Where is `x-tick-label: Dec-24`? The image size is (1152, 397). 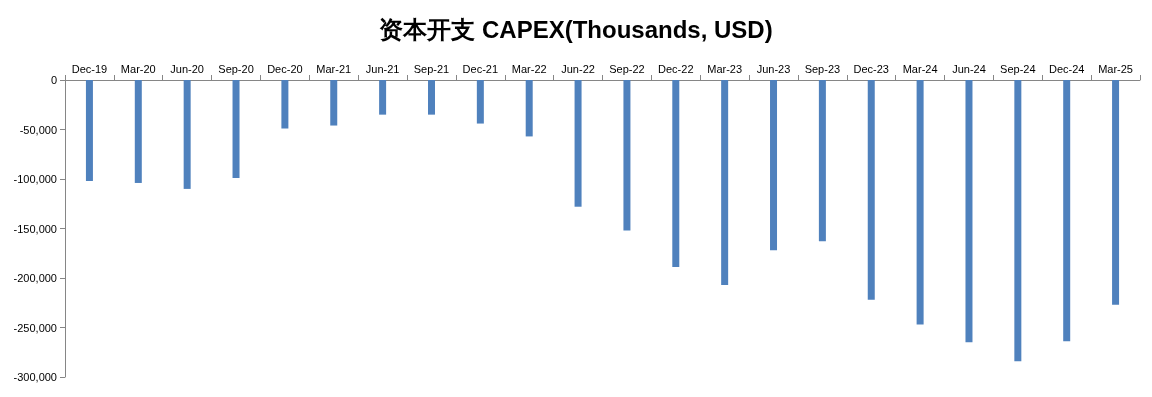
x-tick-label: Dec-24 is located at coordinates (1066, 68).